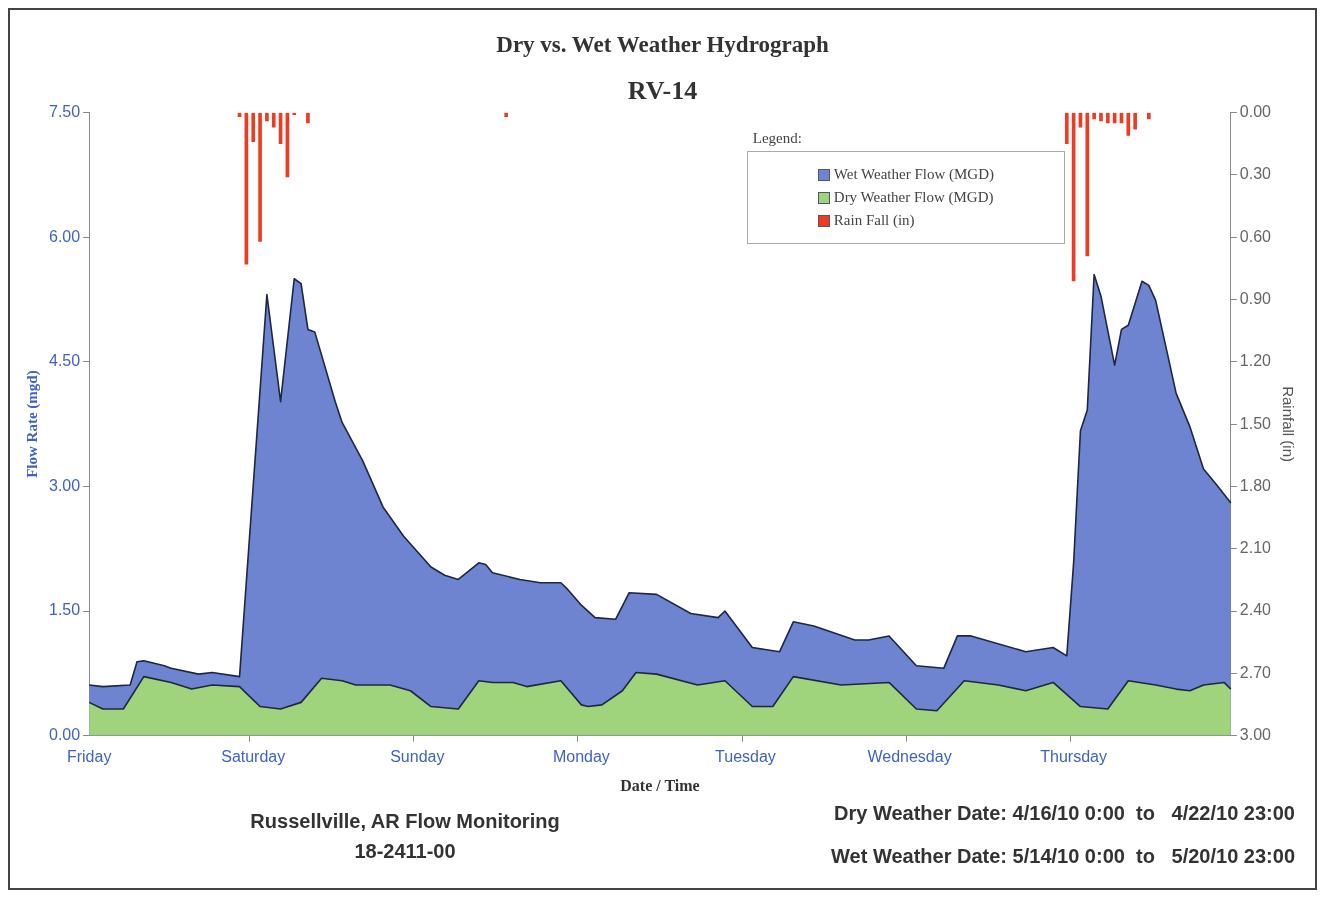 The width and height of the screenshot is (1325, 898). What do you see at coordinates (65, 236) in the screenshot?
I see `y-tick-label: 6.00` at bounding box center [65, 236].